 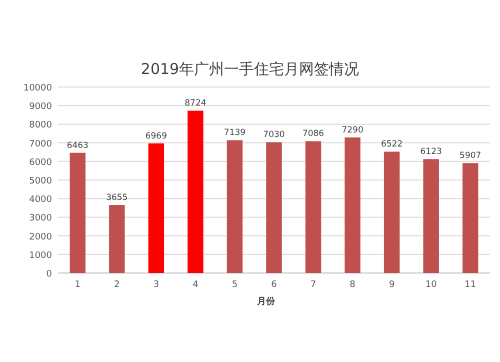 I want to click on x-tick-label: 5, so click(x=235, y=285).